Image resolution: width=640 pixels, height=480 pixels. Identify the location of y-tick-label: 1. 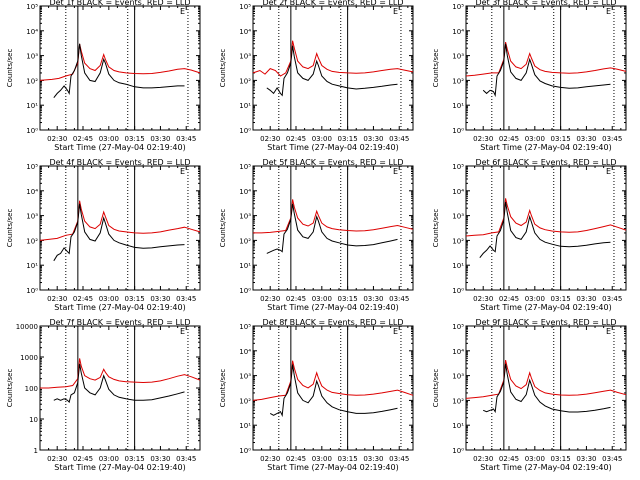
(36, 451).